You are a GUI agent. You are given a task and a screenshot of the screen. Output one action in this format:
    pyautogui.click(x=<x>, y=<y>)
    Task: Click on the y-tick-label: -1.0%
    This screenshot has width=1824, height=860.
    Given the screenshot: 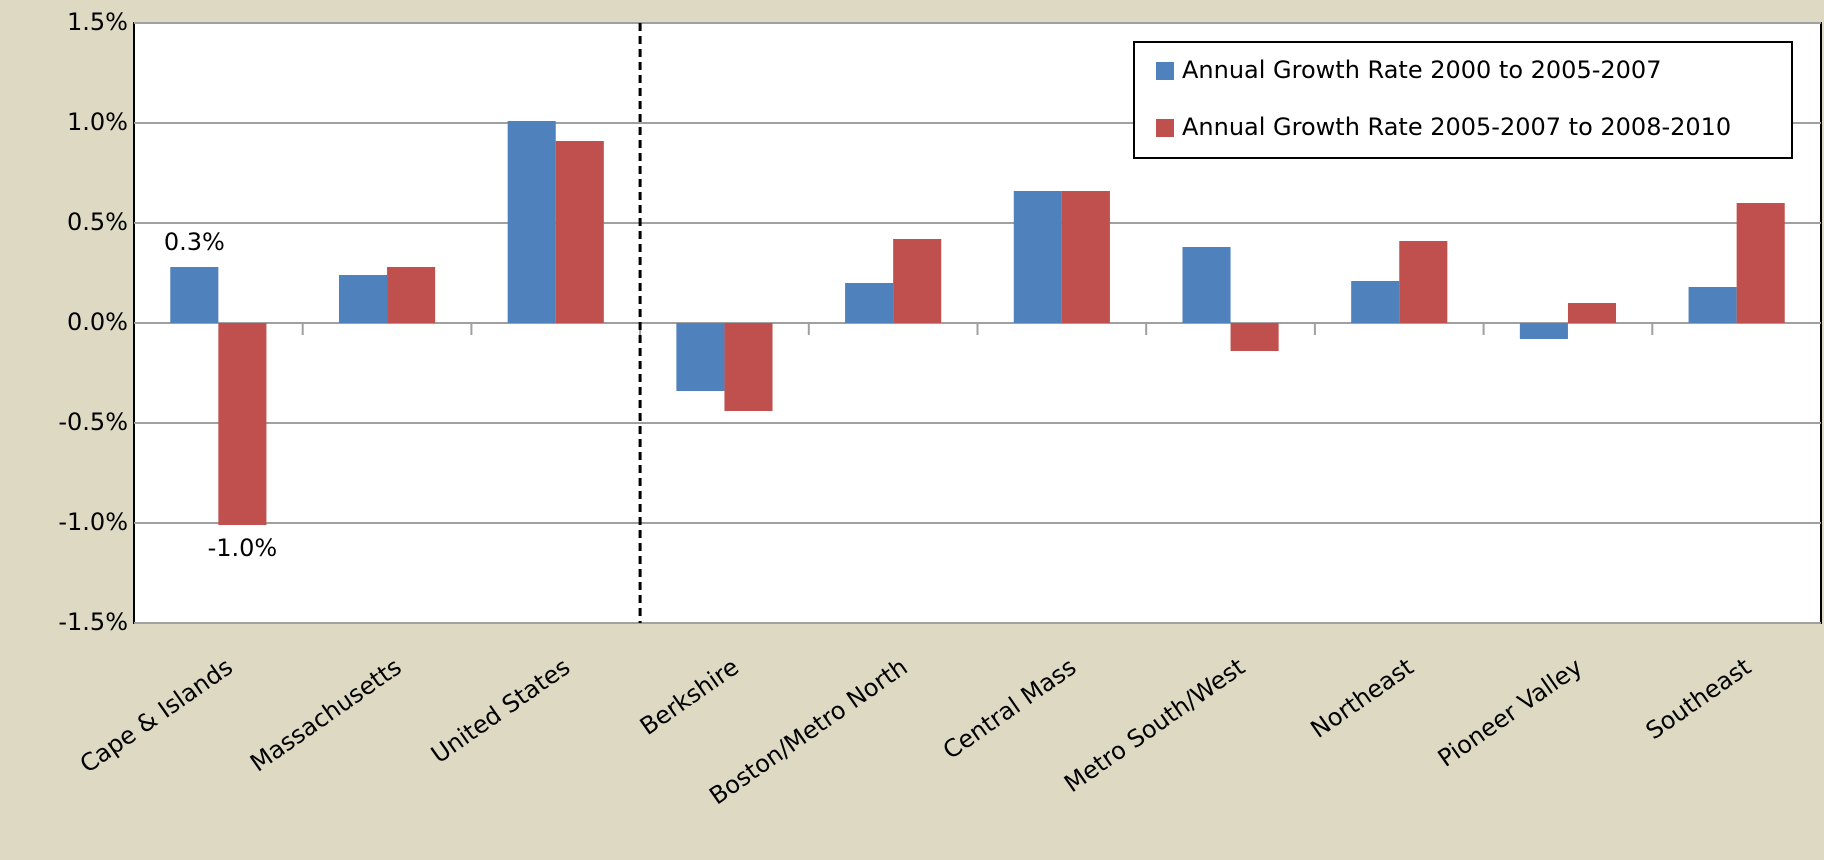 What is the action you would take?
    pyautogui.click(x=93, y=522)
    